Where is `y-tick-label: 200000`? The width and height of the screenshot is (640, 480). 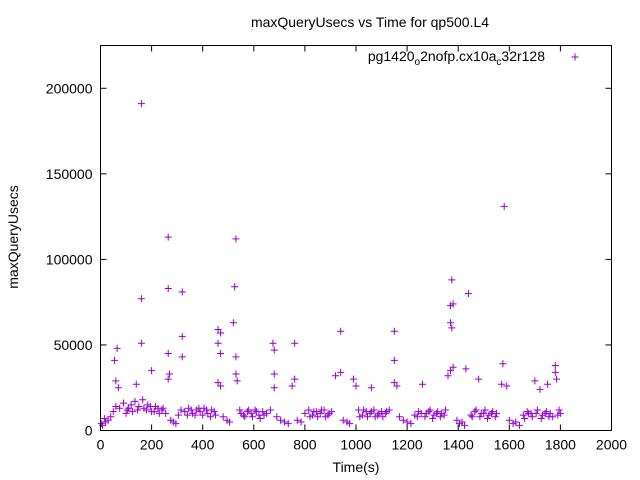 y-tick-label: 200000 is located at coordinates (69, 88).